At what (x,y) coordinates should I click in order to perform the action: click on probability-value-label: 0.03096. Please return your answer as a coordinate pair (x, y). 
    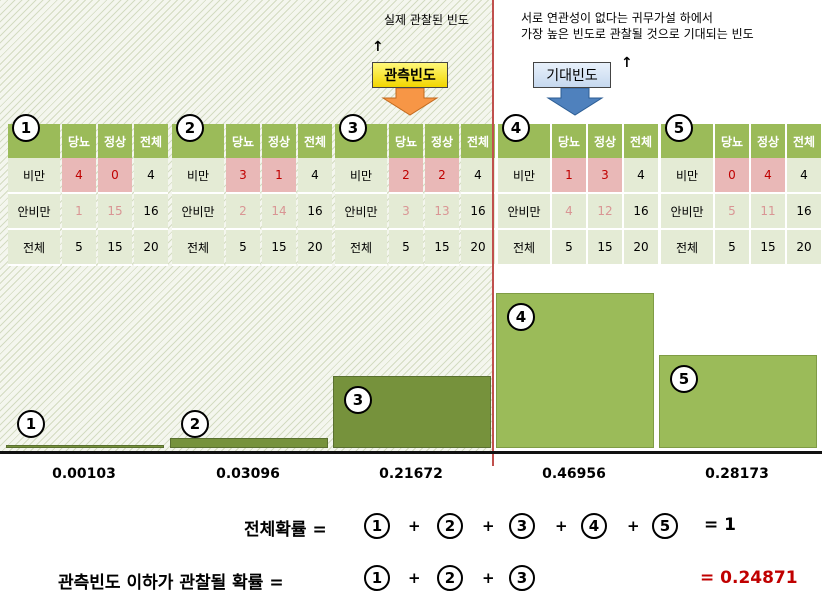
    Looking at the image, I should click on (248, 474).